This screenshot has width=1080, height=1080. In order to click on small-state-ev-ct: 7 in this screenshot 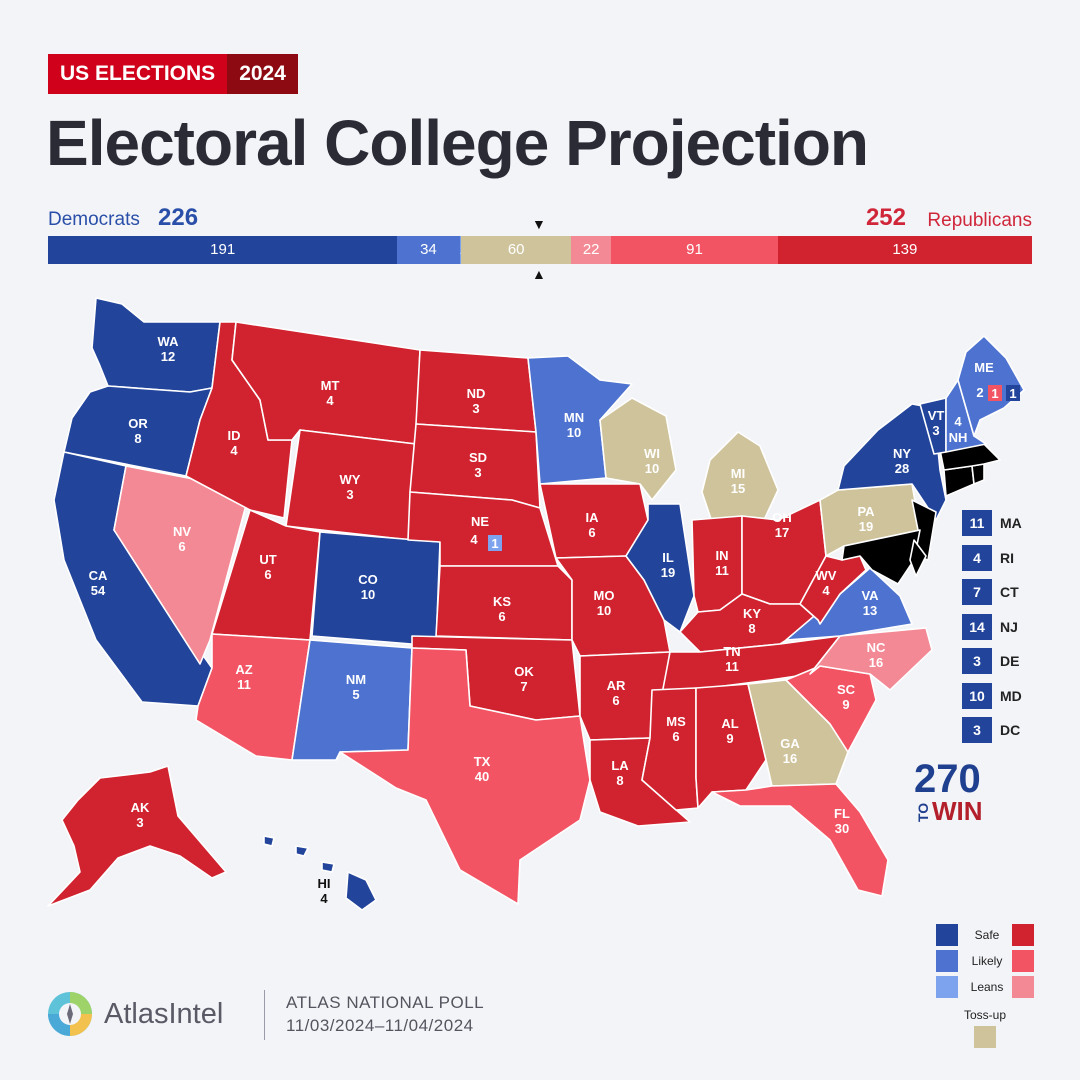, I will do `click(977, 592)`.